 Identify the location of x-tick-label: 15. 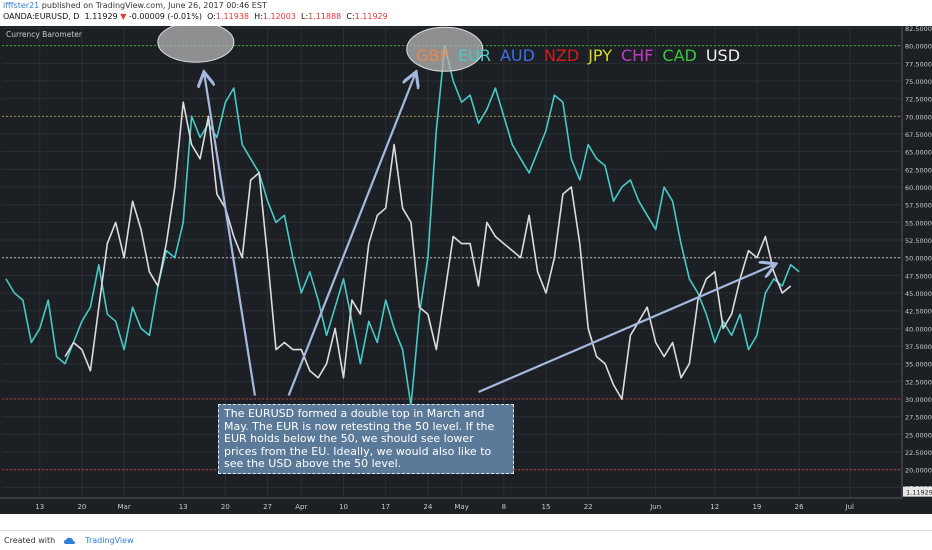
(546, 507).